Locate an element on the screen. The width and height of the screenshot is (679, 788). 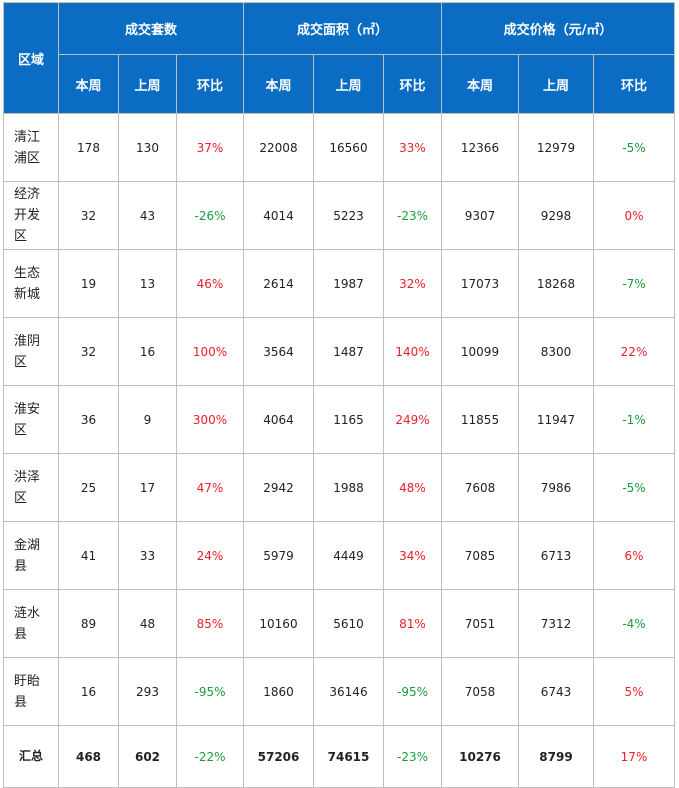
total-units-last-week-cell: 602 is located at coordinates (147, 756).